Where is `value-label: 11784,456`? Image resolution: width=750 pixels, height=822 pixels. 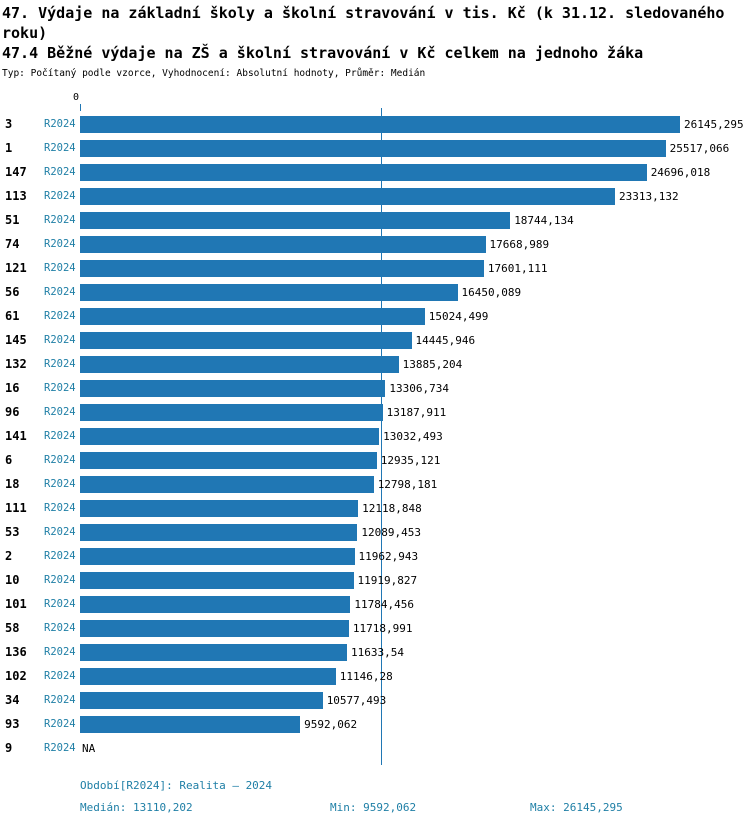 value-label: 11784,456 is located at coordinates (384, 604).